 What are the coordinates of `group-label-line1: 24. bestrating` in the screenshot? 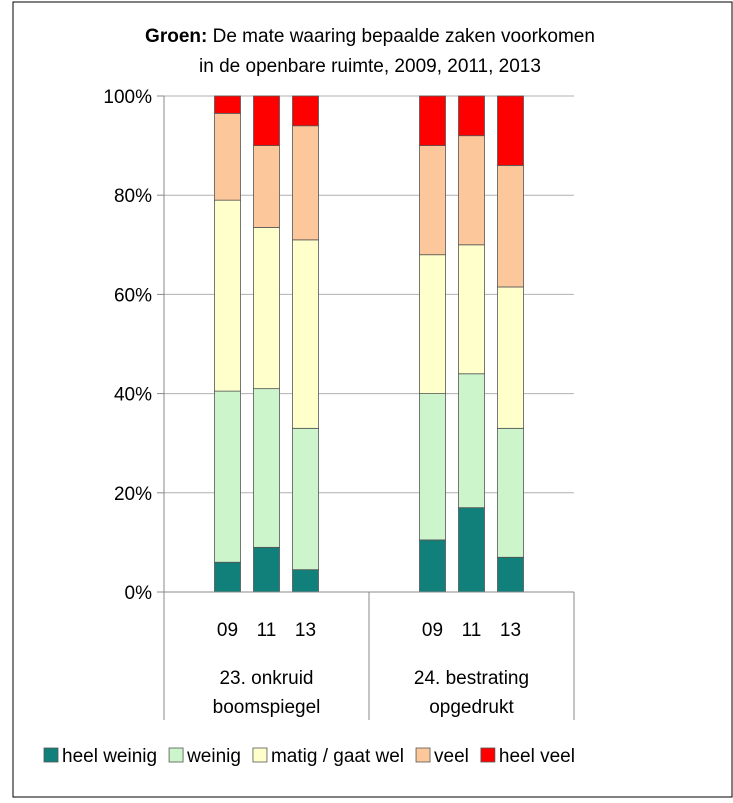 It's located at (471, 678).